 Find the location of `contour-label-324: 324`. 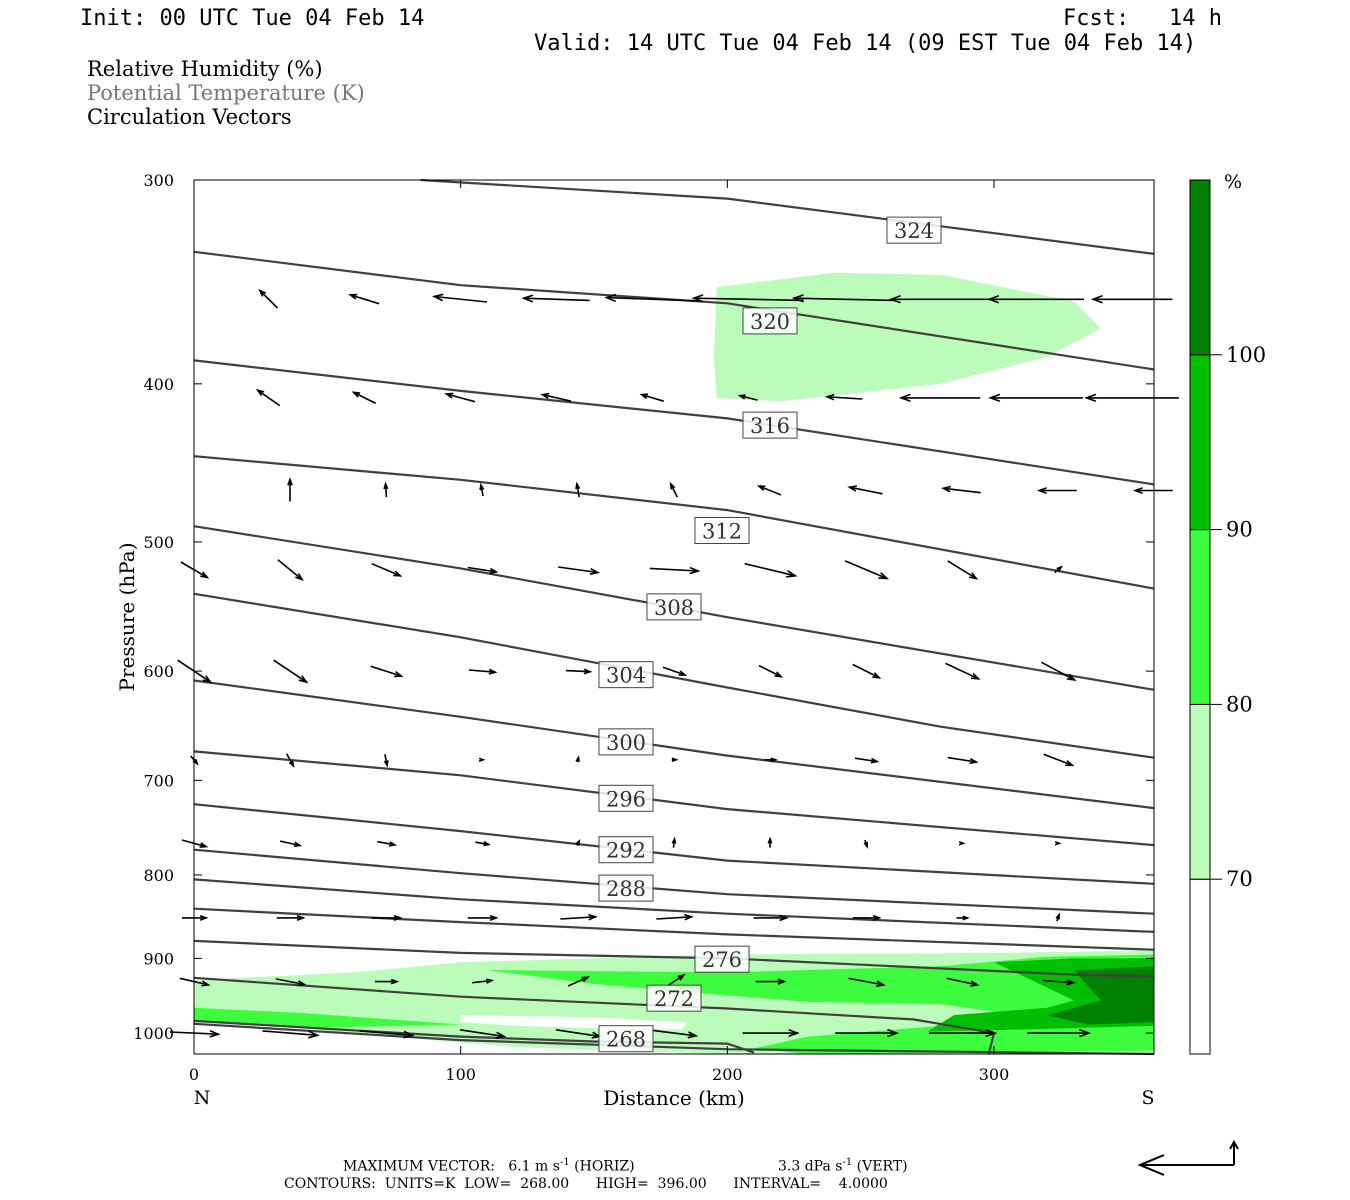

contour-label-324: 324 is located at coordinates (914, 231).